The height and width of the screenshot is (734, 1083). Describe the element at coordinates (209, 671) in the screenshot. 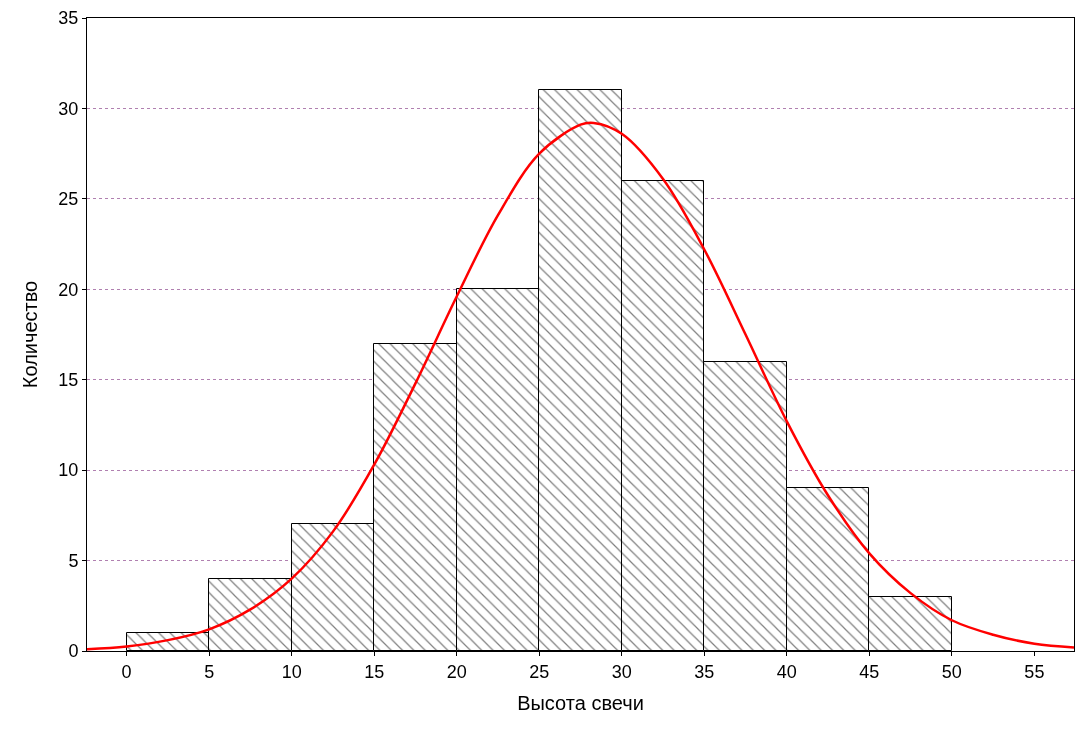

I see `x-tick-label: 5` at that location.